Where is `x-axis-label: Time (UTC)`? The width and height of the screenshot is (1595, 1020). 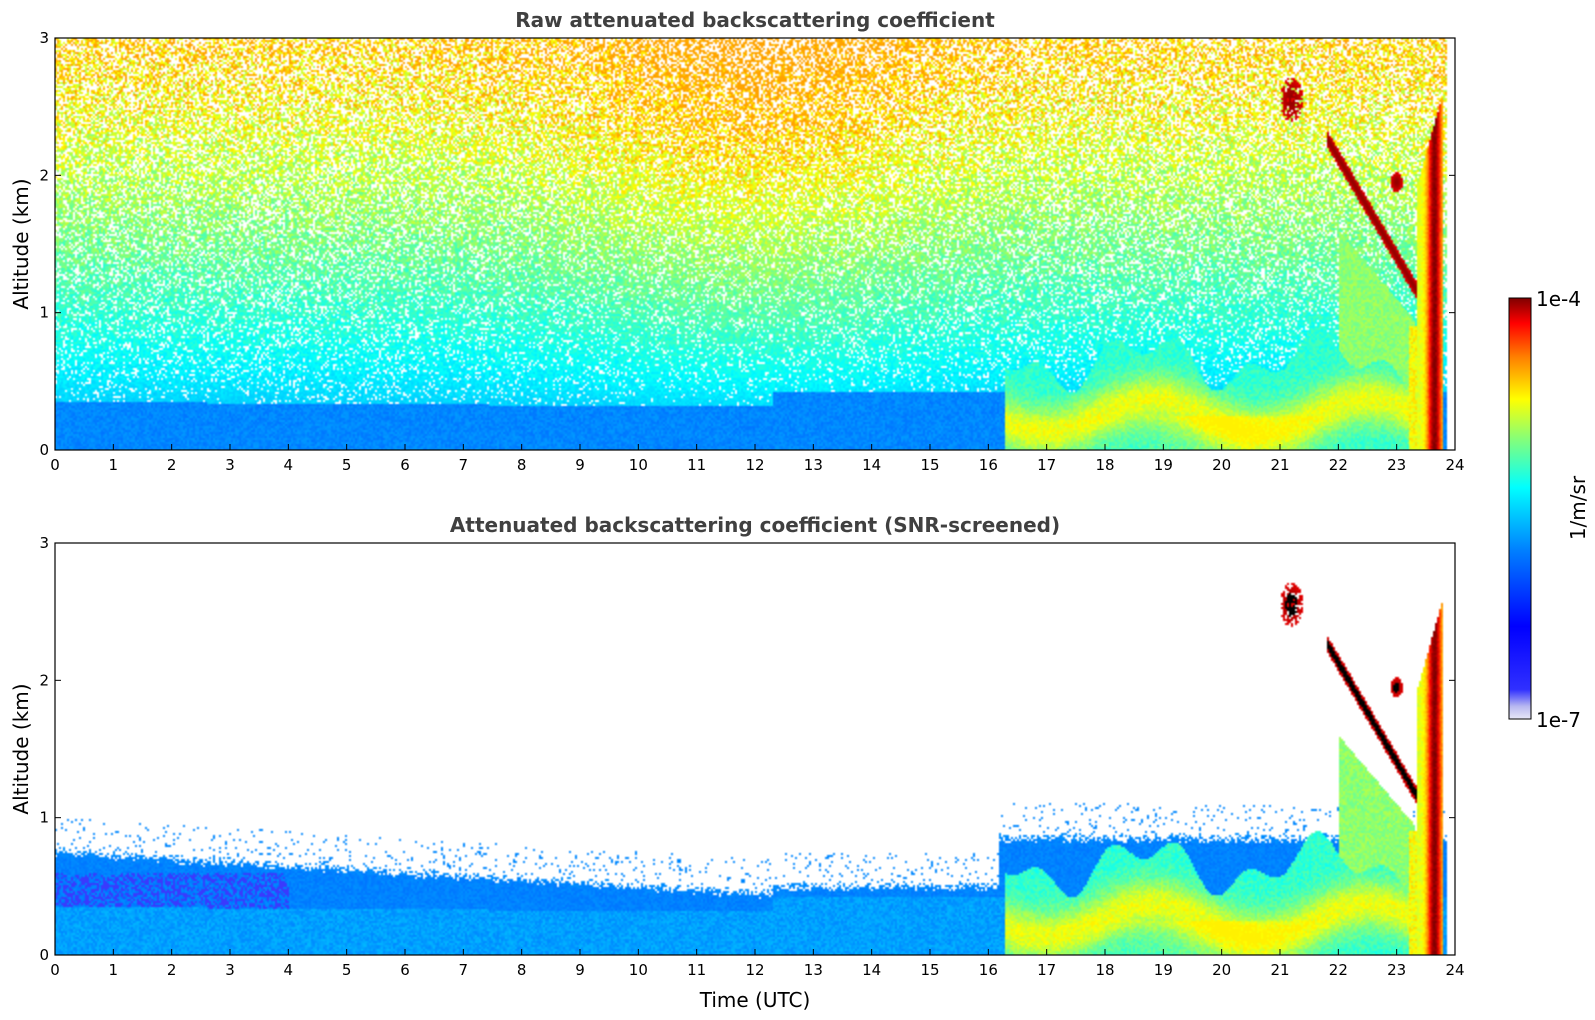 x-axis-label: Time (UTC) is located at coordinates (755, 1000).